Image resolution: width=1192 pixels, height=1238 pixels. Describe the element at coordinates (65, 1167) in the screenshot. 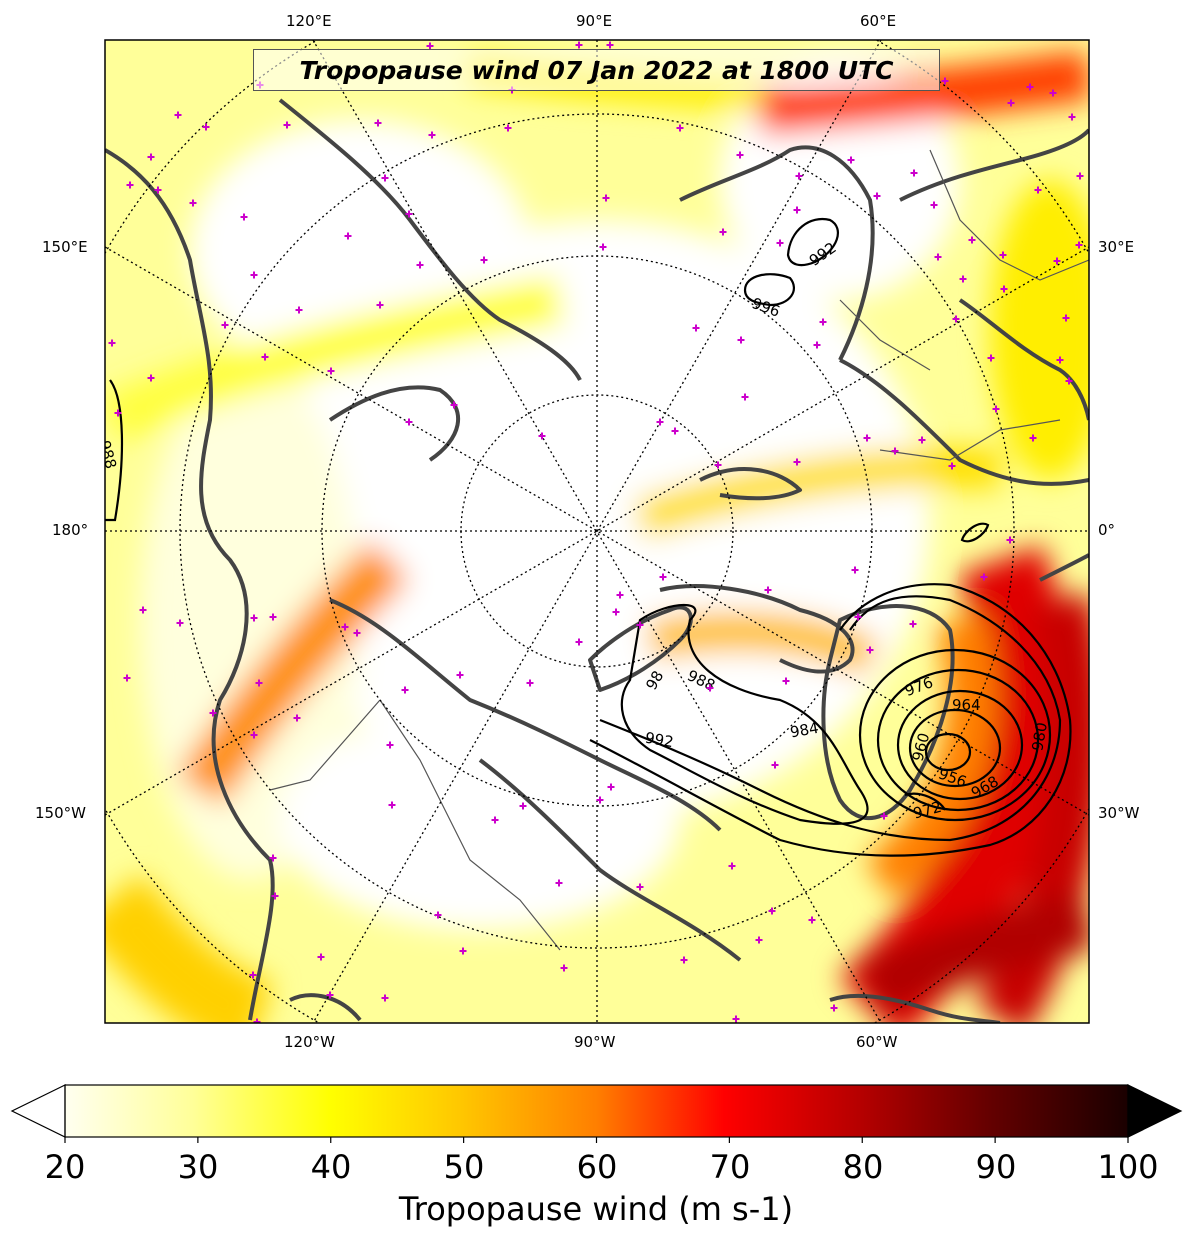

I see `colorbar-tick-label: 20` at that location.